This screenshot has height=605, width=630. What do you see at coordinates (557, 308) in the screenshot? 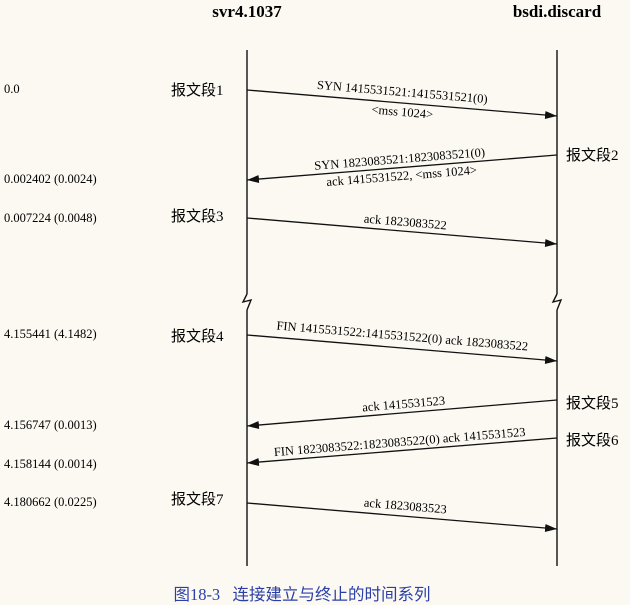
I see `right-timeline` at bounding box center [557, 308].